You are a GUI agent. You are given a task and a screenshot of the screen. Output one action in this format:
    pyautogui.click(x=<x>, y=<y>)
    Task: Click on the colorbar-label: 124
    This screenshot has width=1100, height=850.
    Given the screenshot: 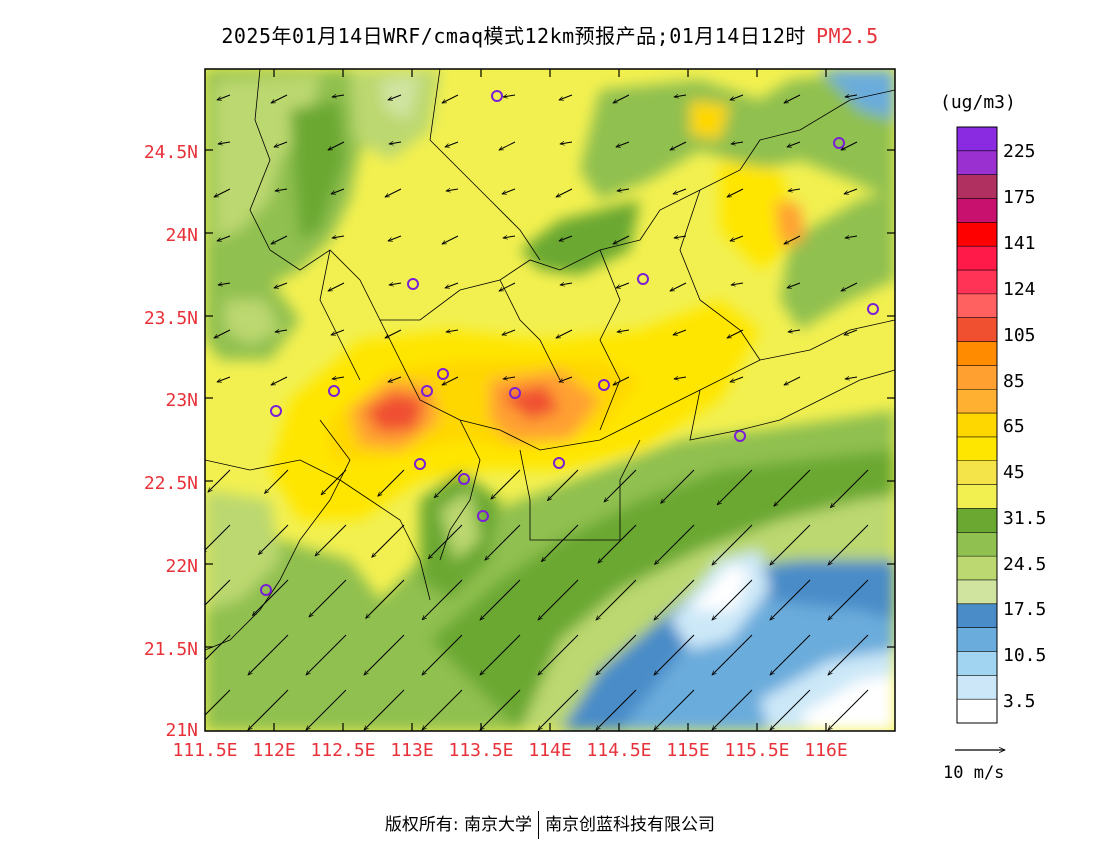 What is the action you would take?
    pyautogui.click(x=1019, y=289)
    